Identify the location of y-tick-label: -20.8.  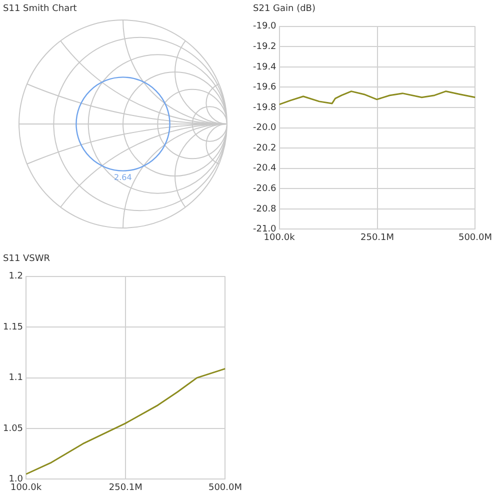
(264, 209).